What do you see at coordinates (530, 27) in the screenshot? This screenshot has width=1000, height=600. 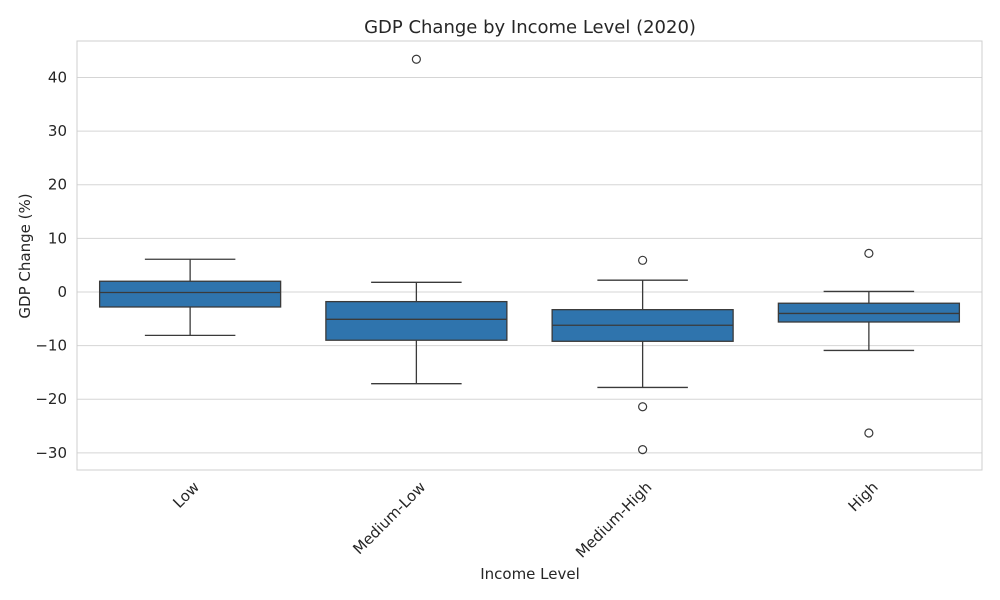 I see `chart-title: GDP Change by Income Level (2020)` at bounding box center [530, 27].